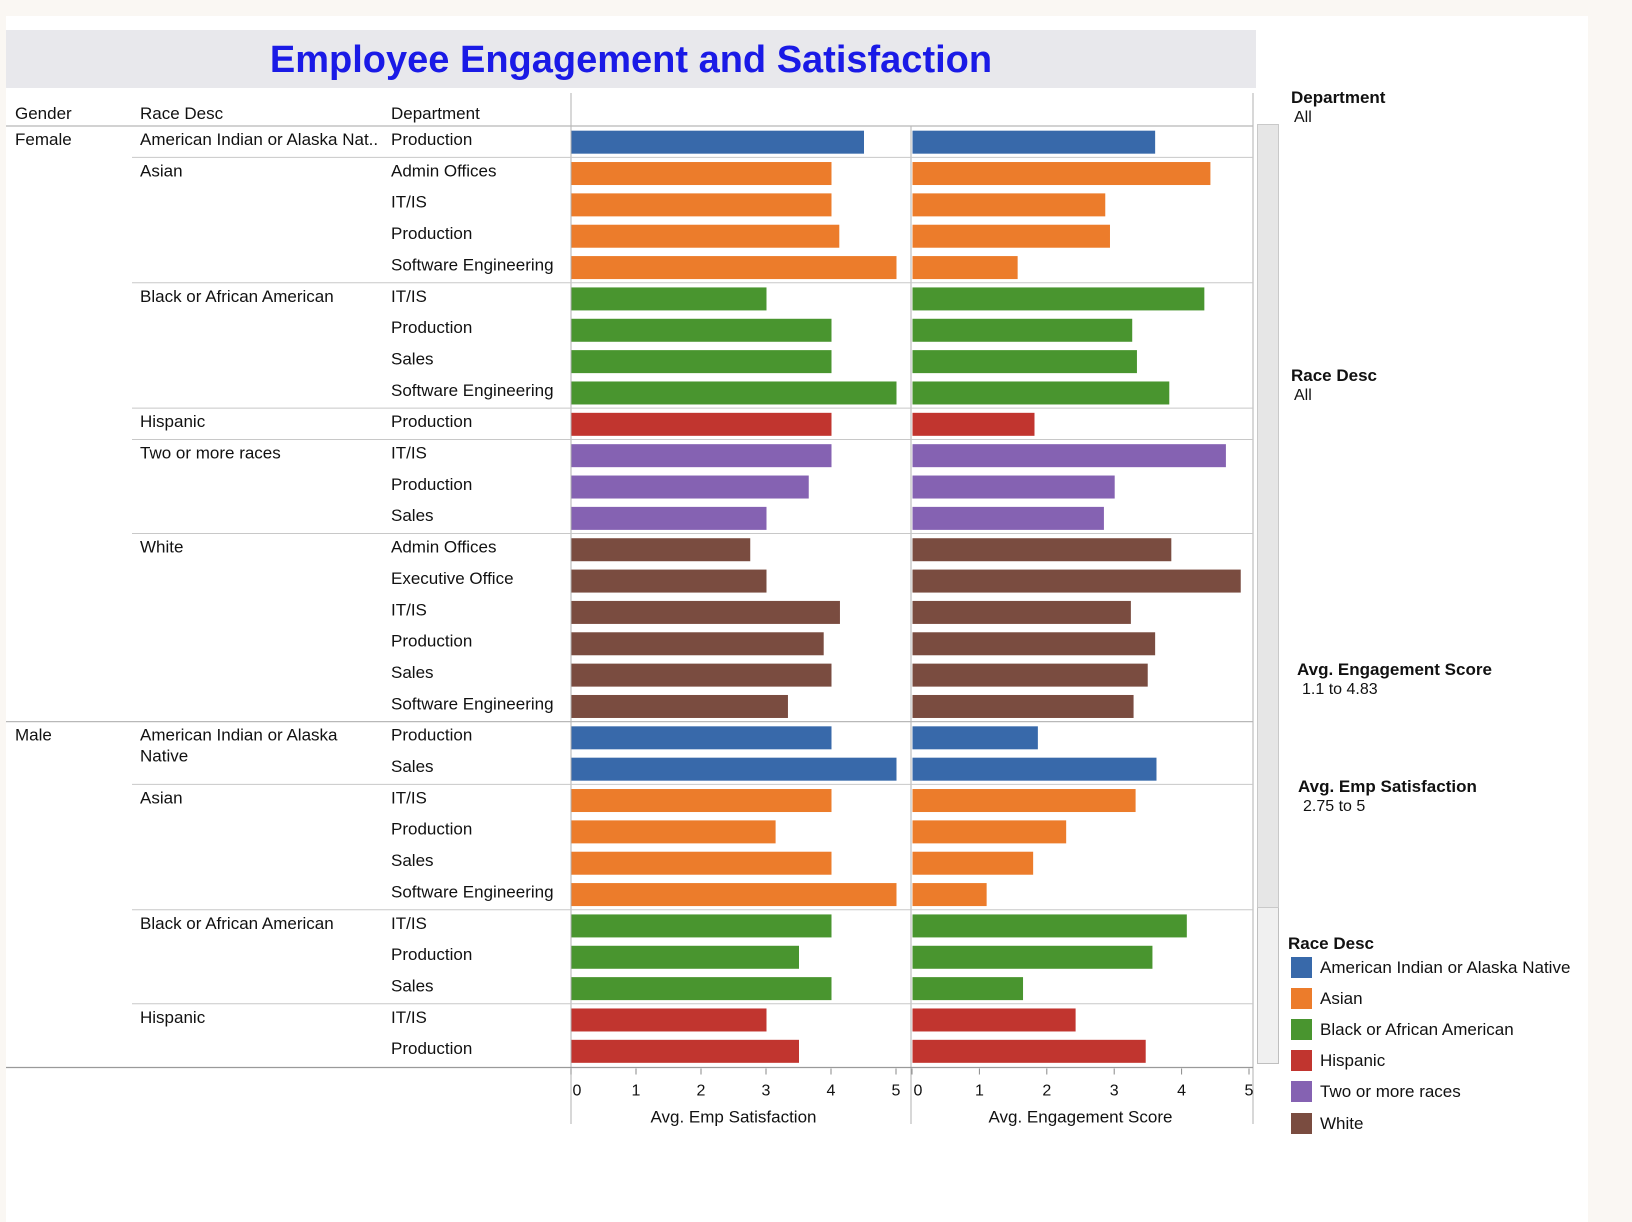 The image size is (1632, 1222). Describe the element at coordinates (161, 797) in the screenshot. I see `race-label: Asian` at that location.